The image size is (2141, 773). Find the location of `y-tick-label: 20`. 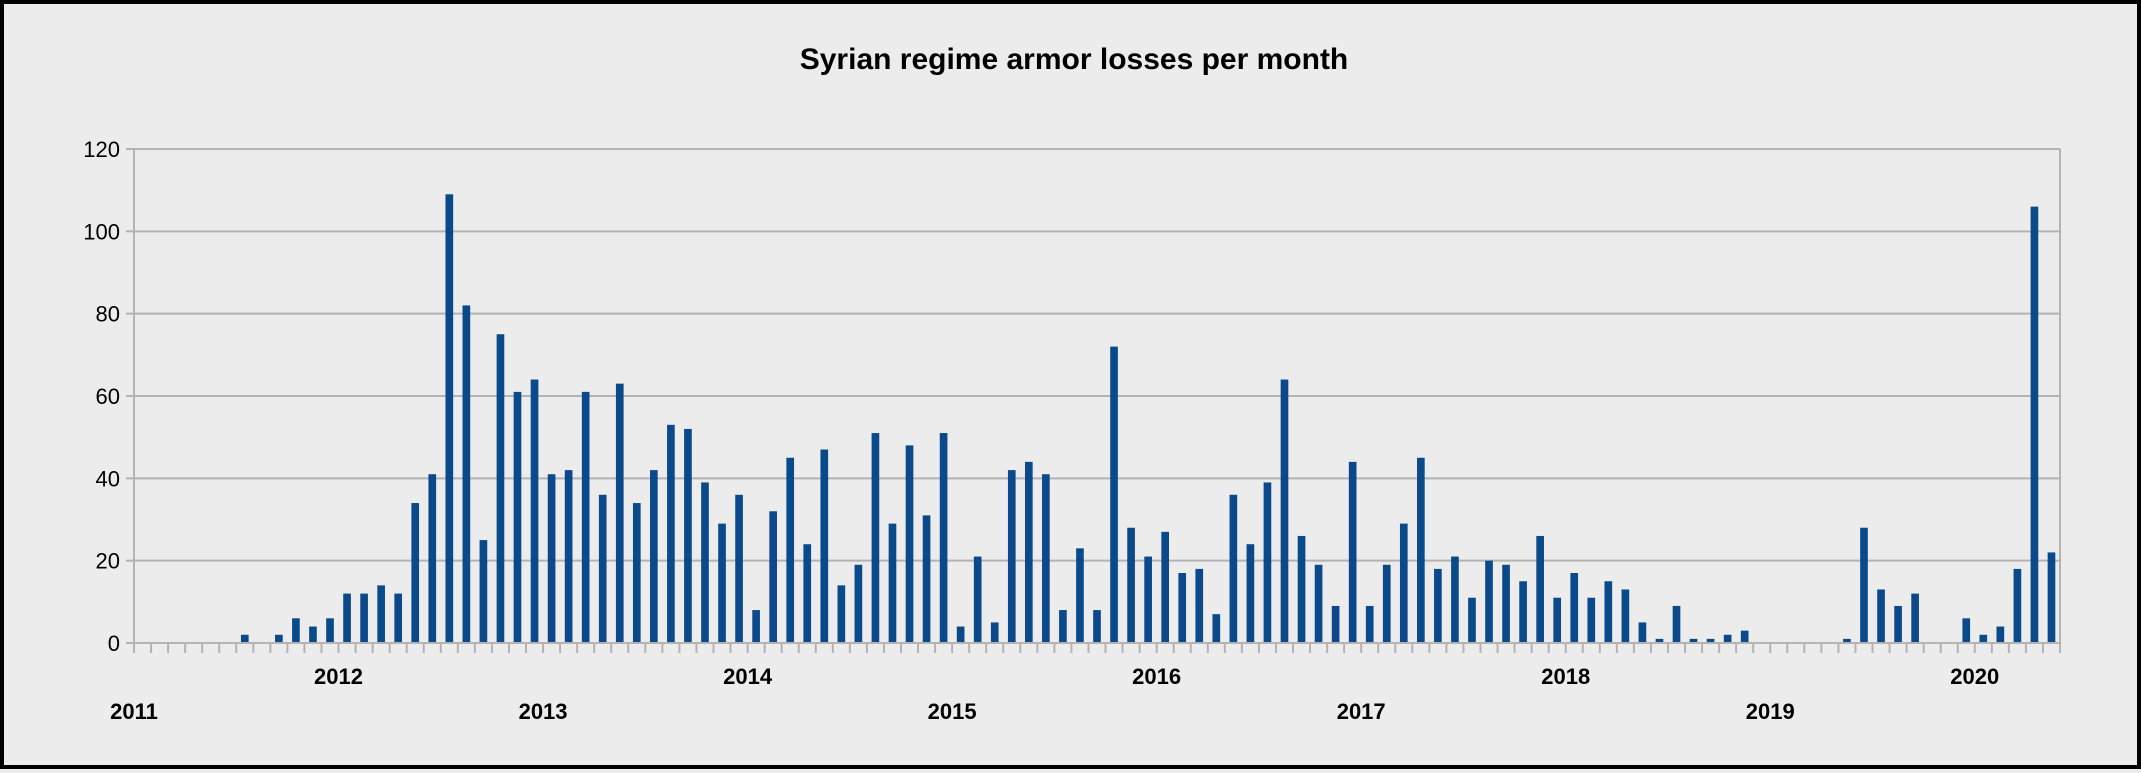

y-tick-label: 20 is located at coordinates (108, 561).